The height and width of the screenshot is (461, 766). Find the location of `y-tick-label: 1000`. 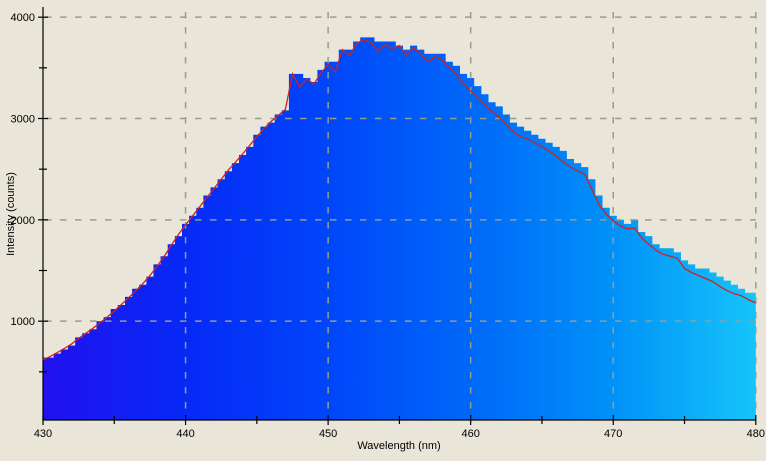

y-tick-label: 1000 is located at coordinates (23, 322).